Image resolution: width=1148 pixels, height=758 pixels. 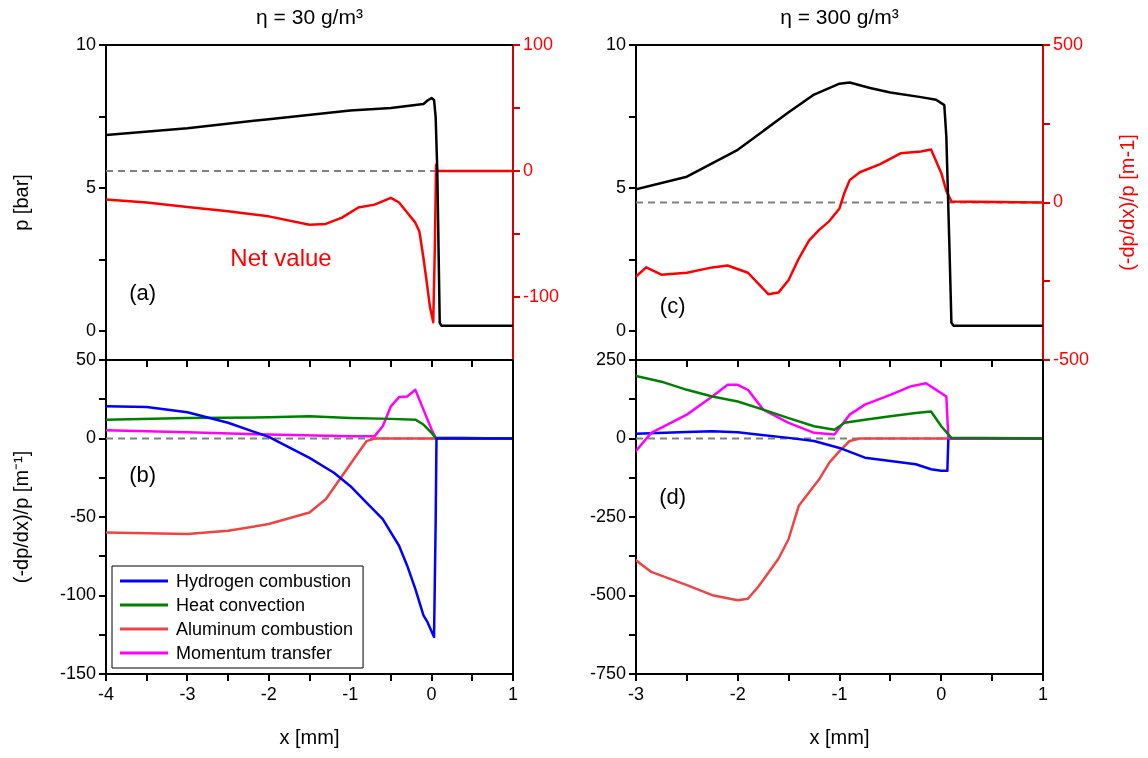 I want to click on annotation: (d), so click(x=673, y=497).